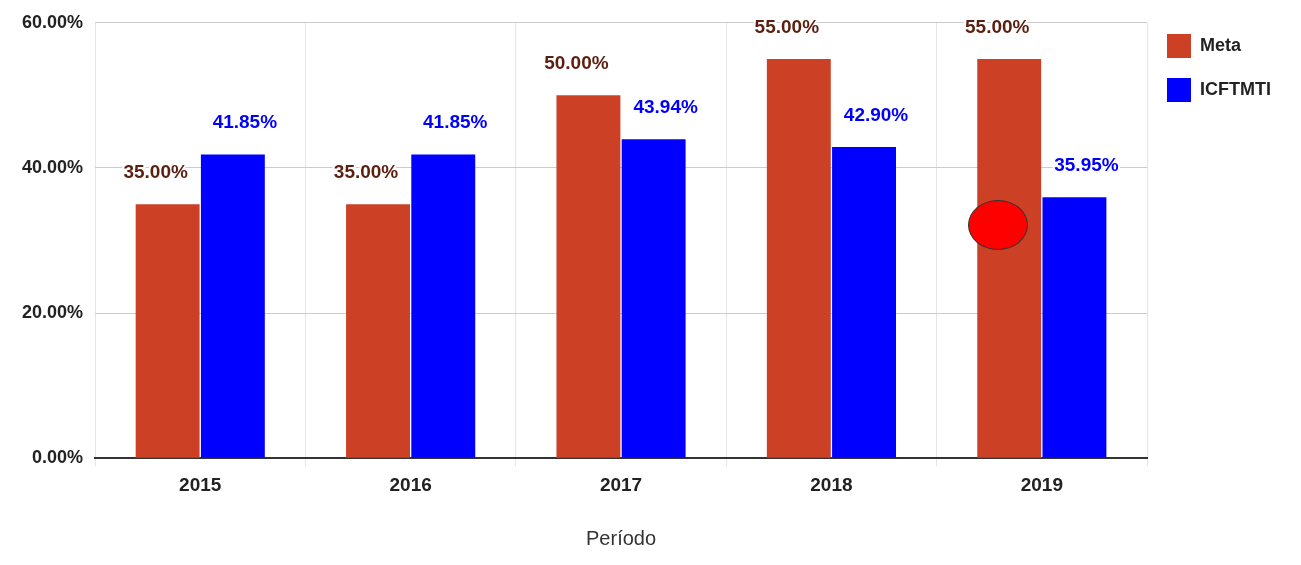 This screenshot has height=565, width=1301. Describe the element at coordinates (52, 312) in the screenshot. I see `y-tick-label: 20.00%` at that location.